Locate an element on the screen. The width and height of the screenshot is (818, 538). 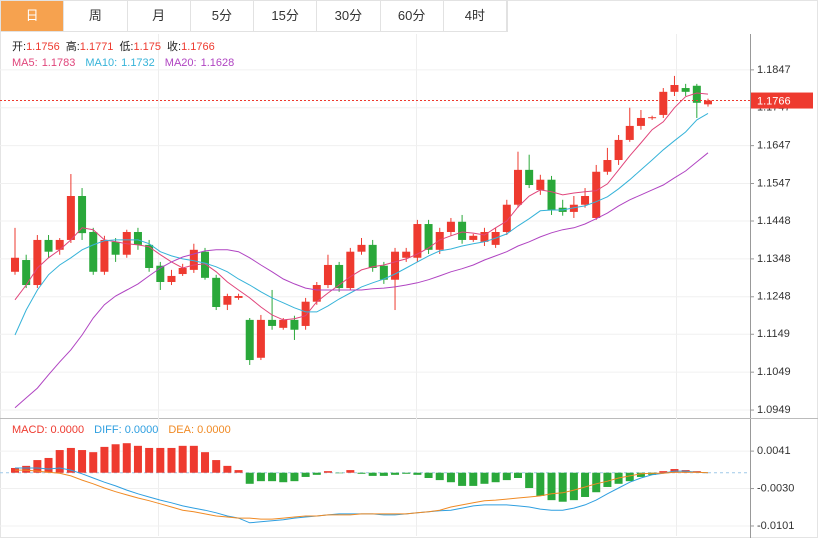
period-tab: 5分 is located at coordinates (222, 16).